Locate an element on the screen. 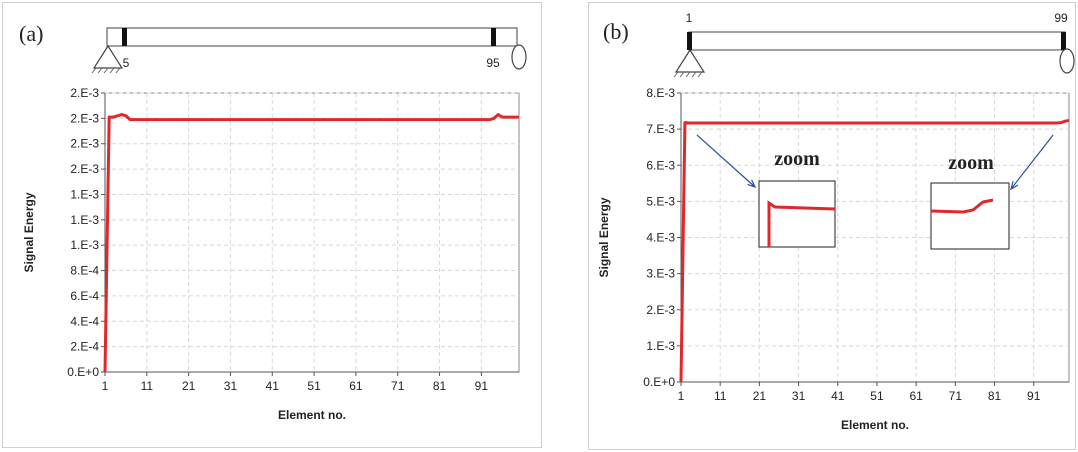 This screenshot has height=452, width=1078. chart-b-x-axis-title: Element no. is located at coordinates (875, 425).